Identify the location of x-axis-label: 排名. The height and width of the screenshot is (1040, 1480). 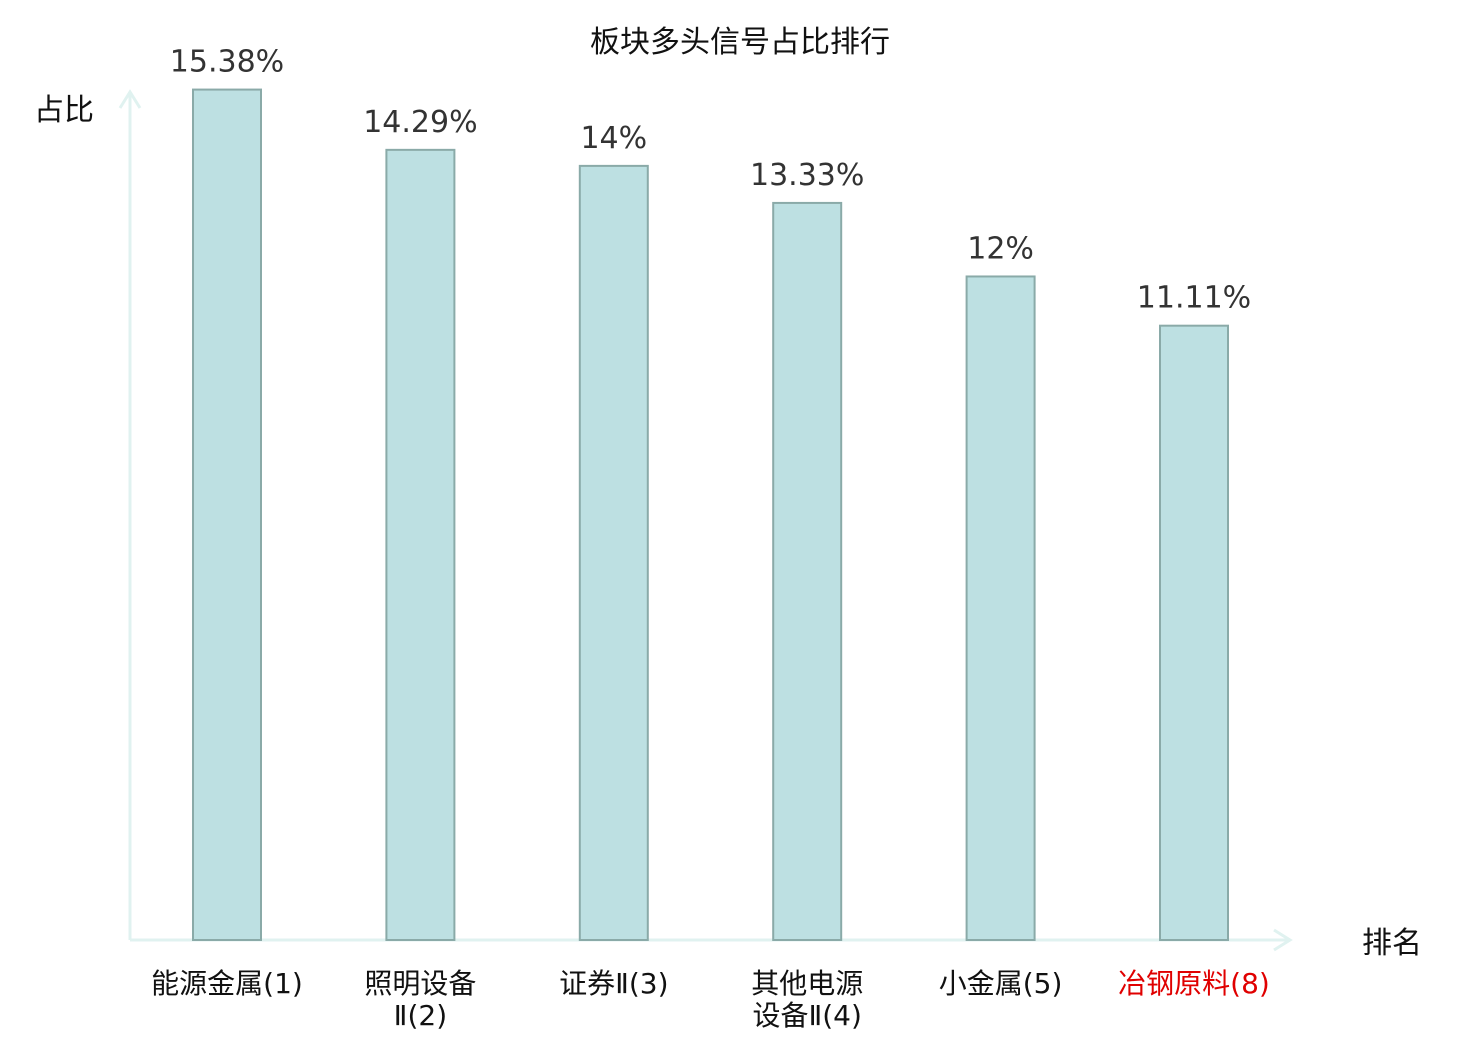
(1392, 943).